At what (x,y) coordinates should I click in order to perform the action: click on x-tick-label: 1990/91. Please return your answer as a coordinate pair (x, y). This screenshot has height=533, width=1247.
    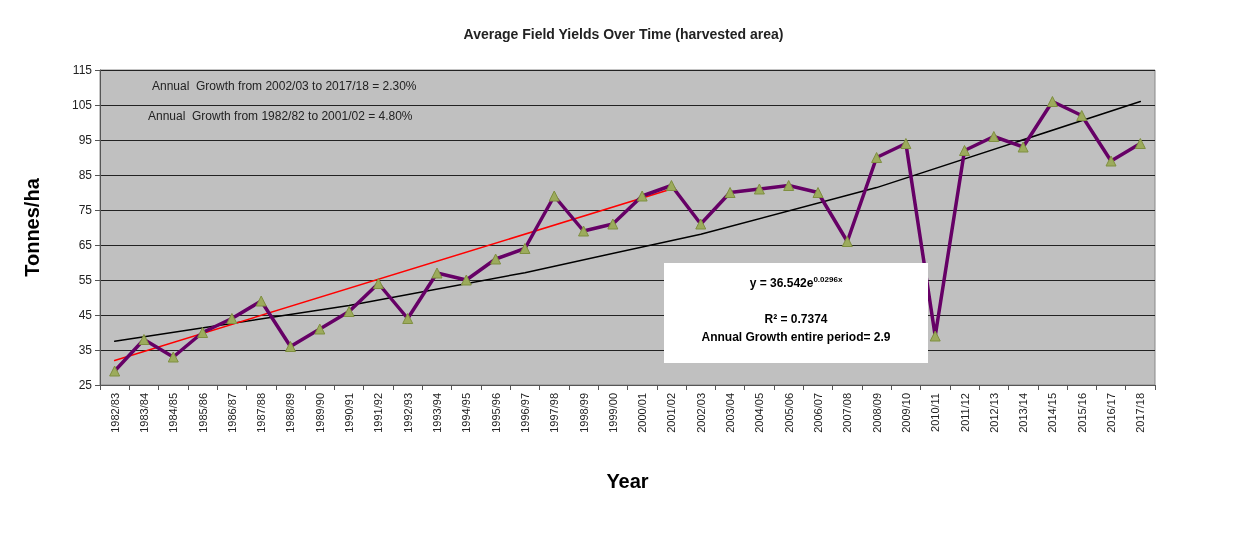
    Looking at the image, I should click on (349, 413).